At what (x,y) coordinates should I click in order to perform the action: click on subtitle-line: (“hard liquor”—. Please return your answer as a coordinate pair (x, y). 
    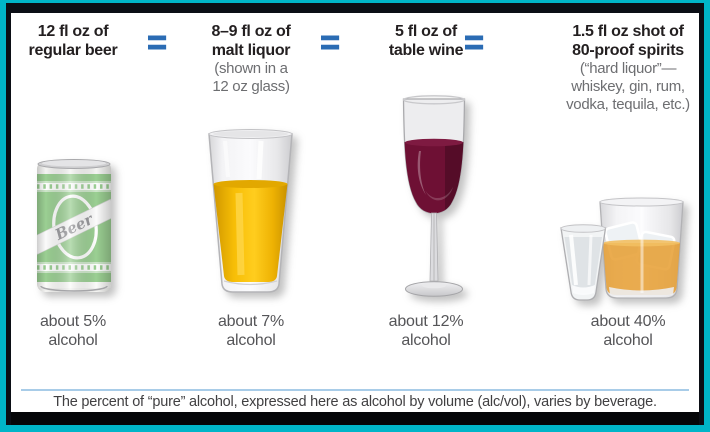
    Looking at the image, I should click on (628, 68).